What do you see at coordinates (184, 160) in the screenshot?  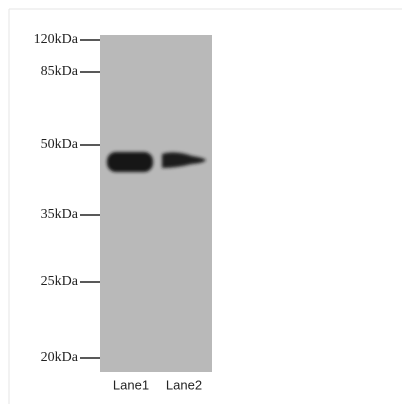 I see `band-lane2` at bounding box center [184, 160].